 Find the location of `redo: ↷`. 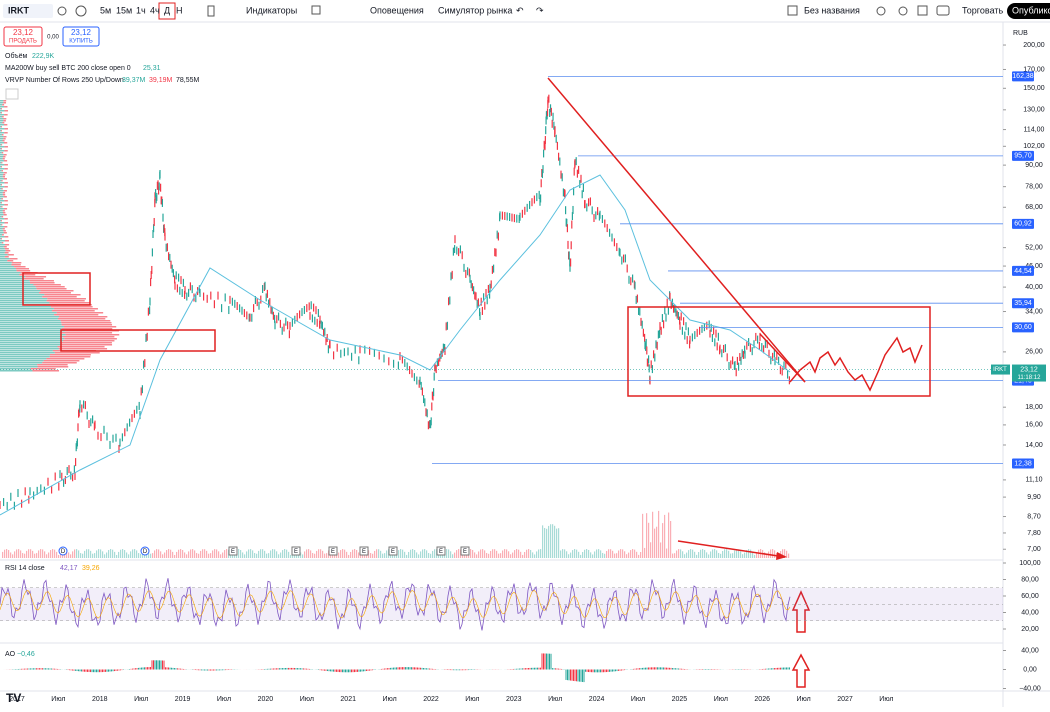

redo: ↷ is located at coordinates (540, 10).